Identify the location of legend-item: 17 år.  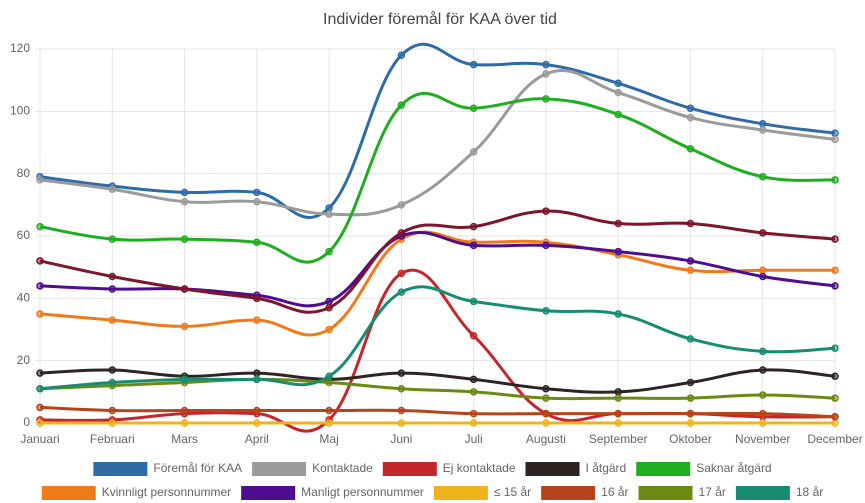
(682, 492).